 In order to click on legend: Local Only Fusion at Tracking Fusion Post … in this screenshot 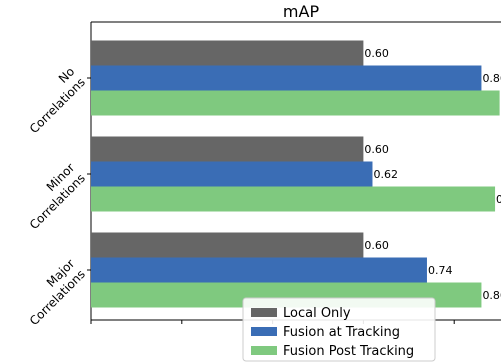, I will do `click(339, 329)`.